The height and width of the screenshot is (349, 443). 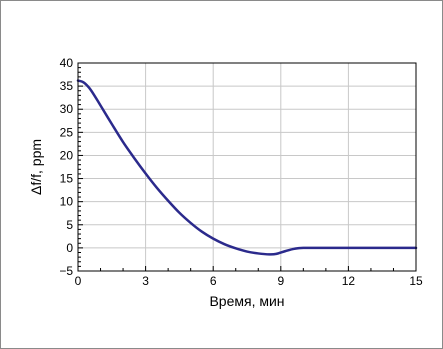 I want to click on x-tick-label: 12, so click(x=349, y=281).